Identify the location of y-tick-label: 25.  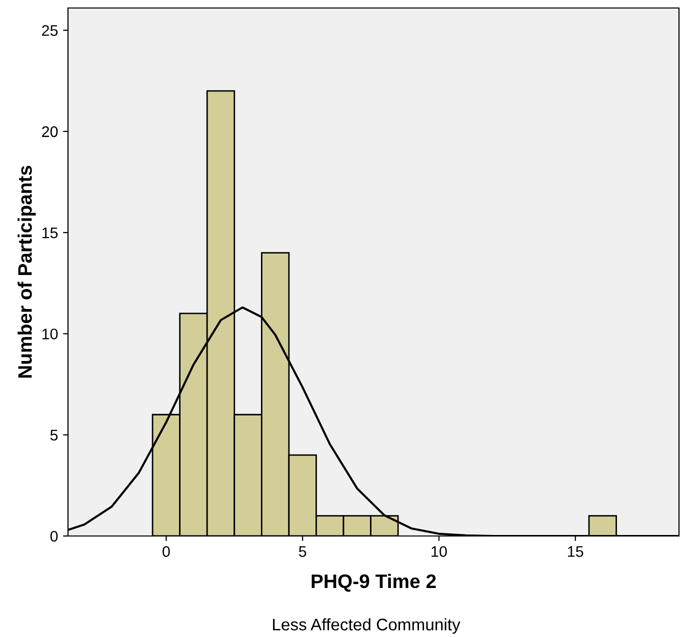
(50, 30).